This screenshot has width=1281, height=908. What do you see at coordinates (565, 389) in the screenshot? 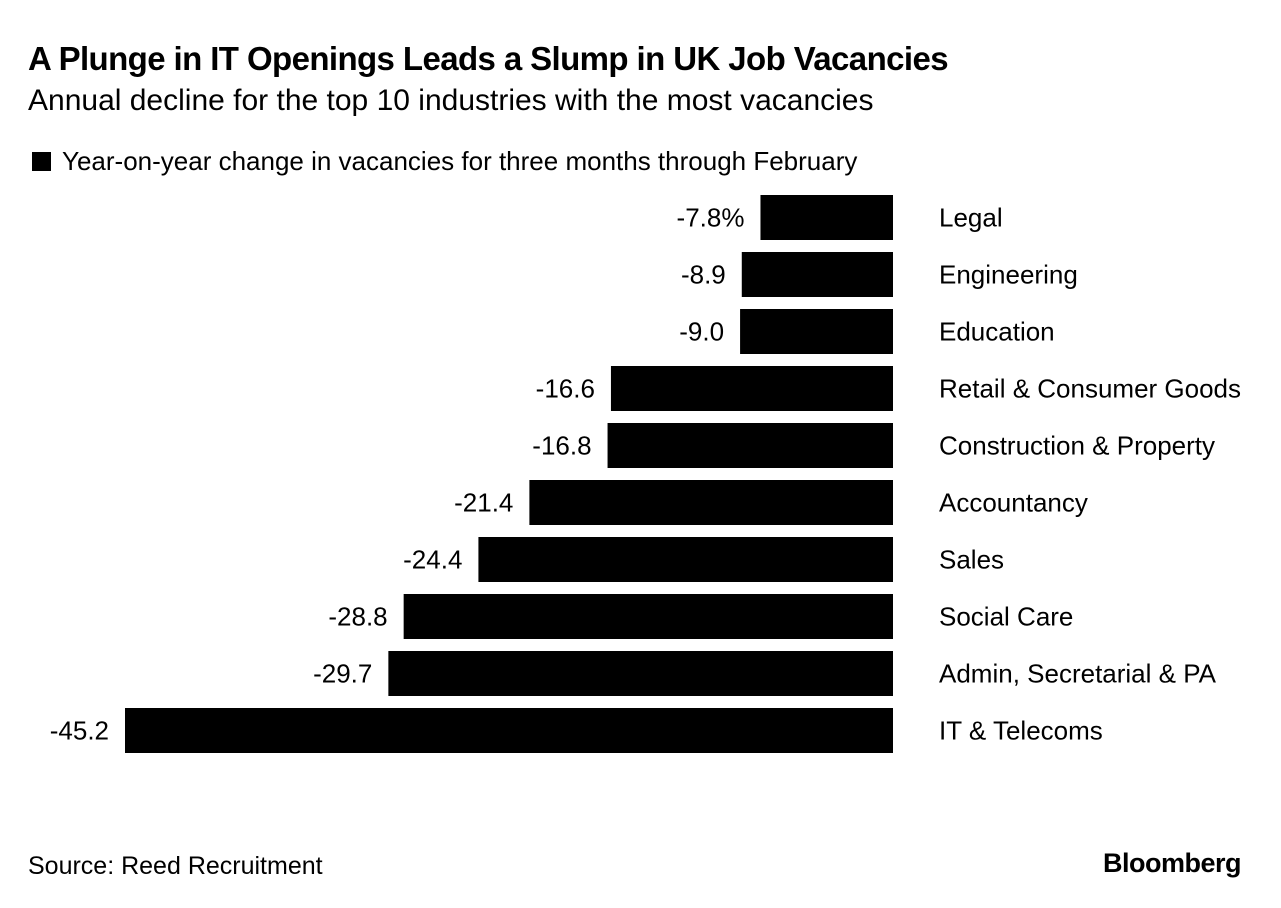
I see `bar-value-label: -16.6` at bounding box center [565, 389].